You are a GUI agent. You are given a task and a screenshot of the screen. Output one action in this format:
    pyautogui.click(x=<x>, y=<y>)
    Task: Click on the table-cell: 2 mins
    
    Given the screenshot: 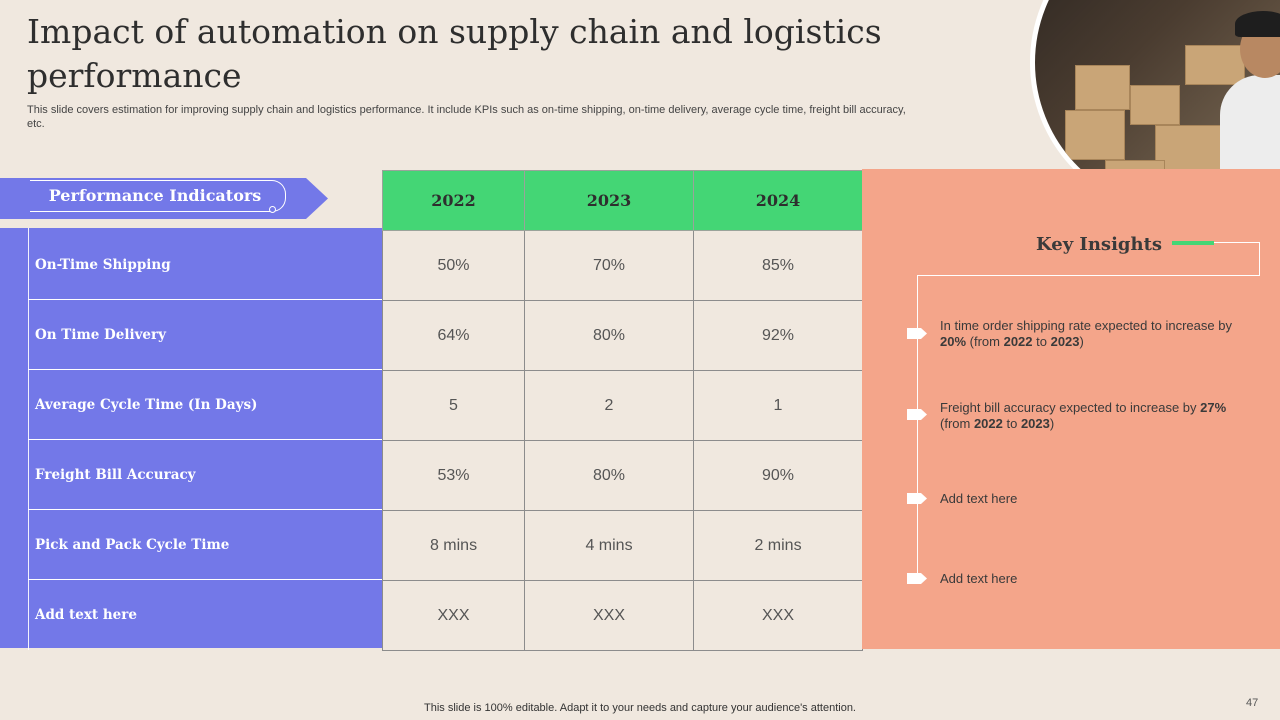 What is the action you would take?
    pyautogui.click(x=778, y=545)
    